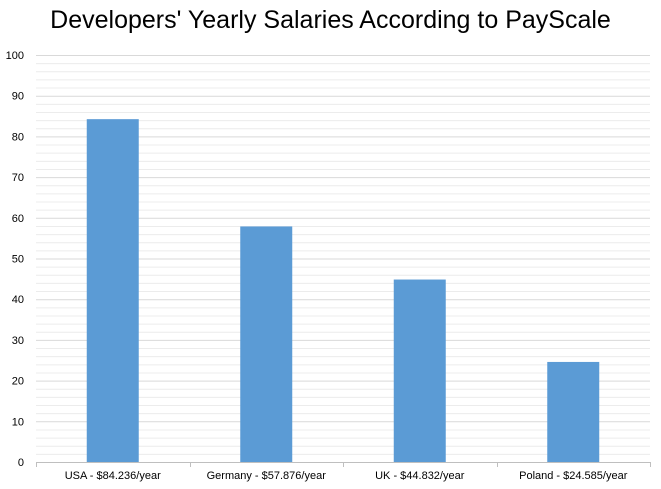  What do you see at coordinates (18, 219) in the screenshot?
I see `y-tick-label: 60` at bounding box center [18, 219].